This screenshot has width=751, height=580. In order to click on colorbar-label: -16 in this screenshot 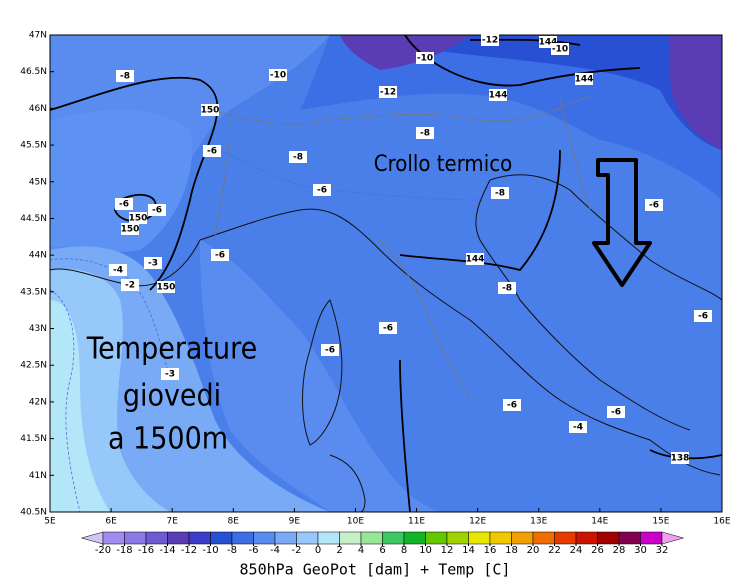, I will do `click(146, 550)`.